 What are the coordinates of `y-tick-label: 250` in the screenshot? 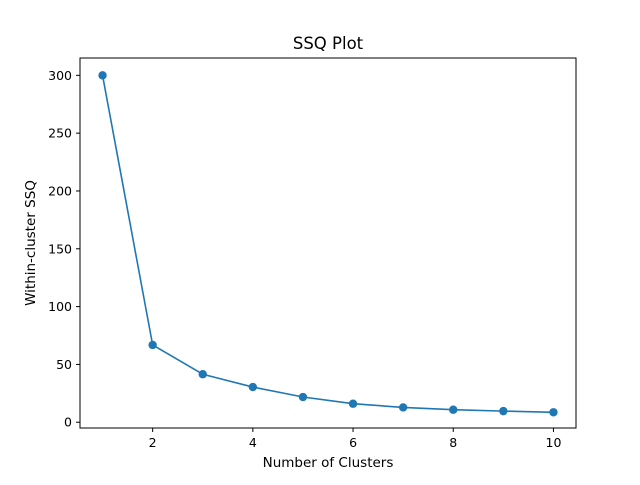 It's located at (60, 133).